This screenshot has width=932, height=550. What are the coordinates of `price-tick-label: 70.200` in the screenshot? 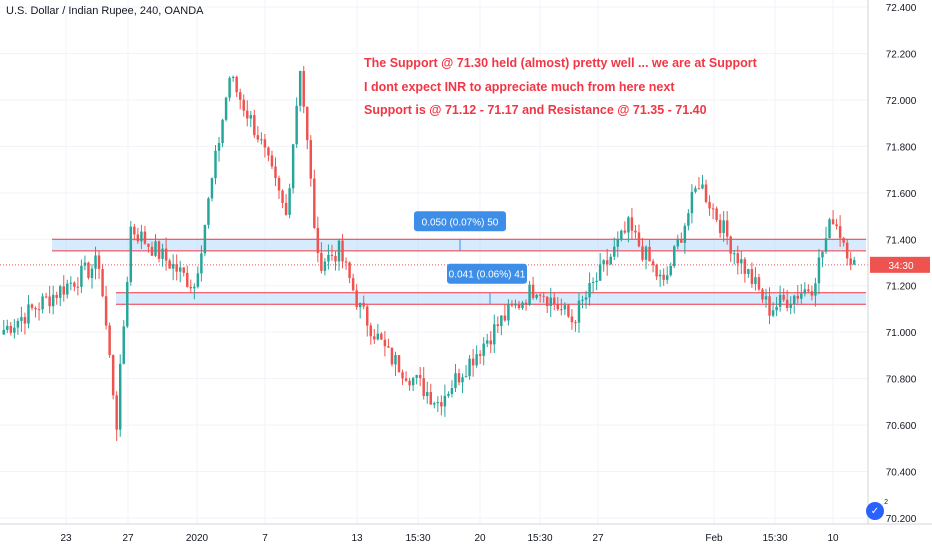 It's located at (901, 519).